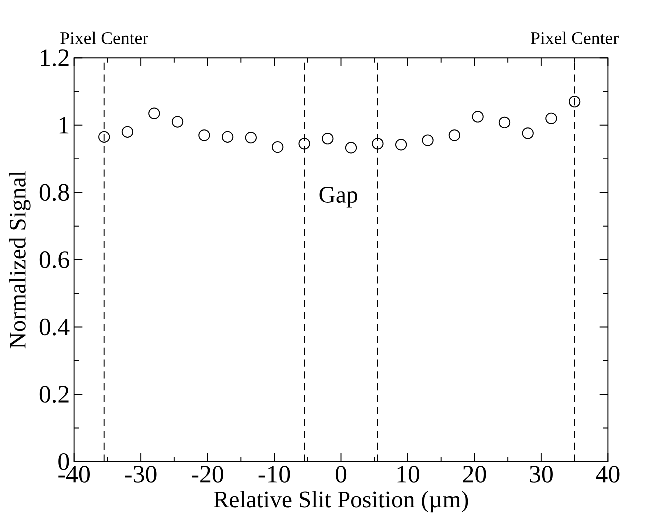 This screenshot has width=669, height=521. Describe the element at coordinates (141, 474) in the screenshot. I see `x-tick-label: -30` at that location.